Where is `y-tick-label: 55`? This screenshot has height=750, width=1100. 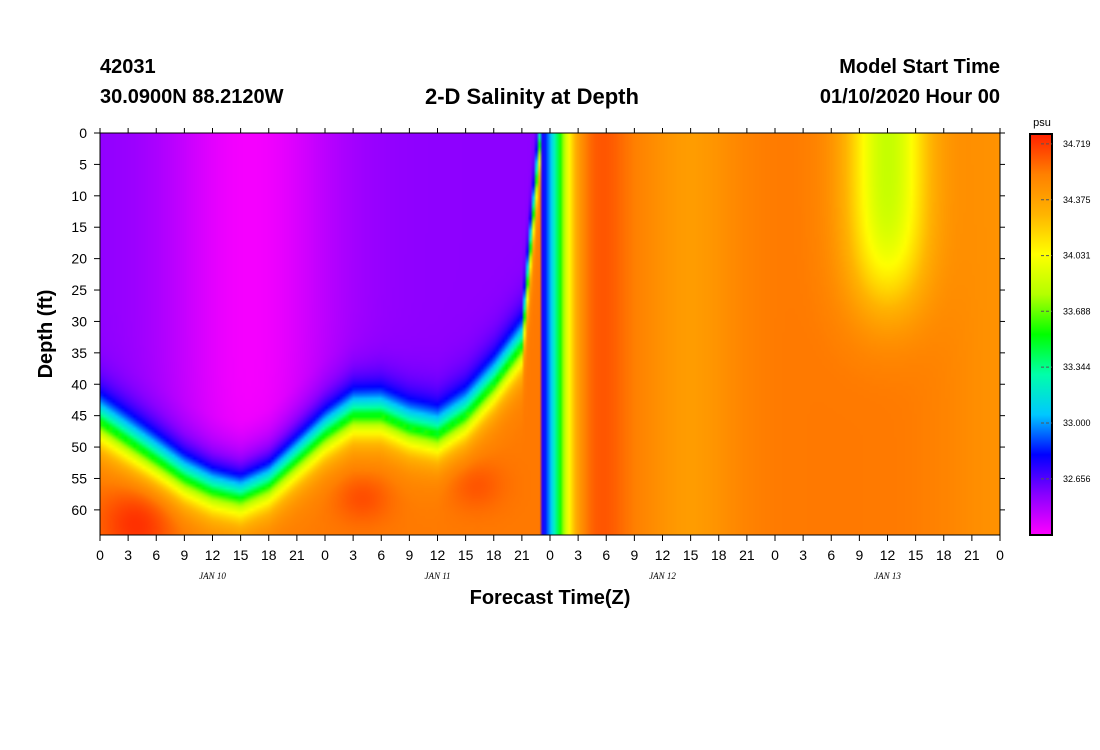
y-tick-label: 55 is located at coordinates (79, 478).